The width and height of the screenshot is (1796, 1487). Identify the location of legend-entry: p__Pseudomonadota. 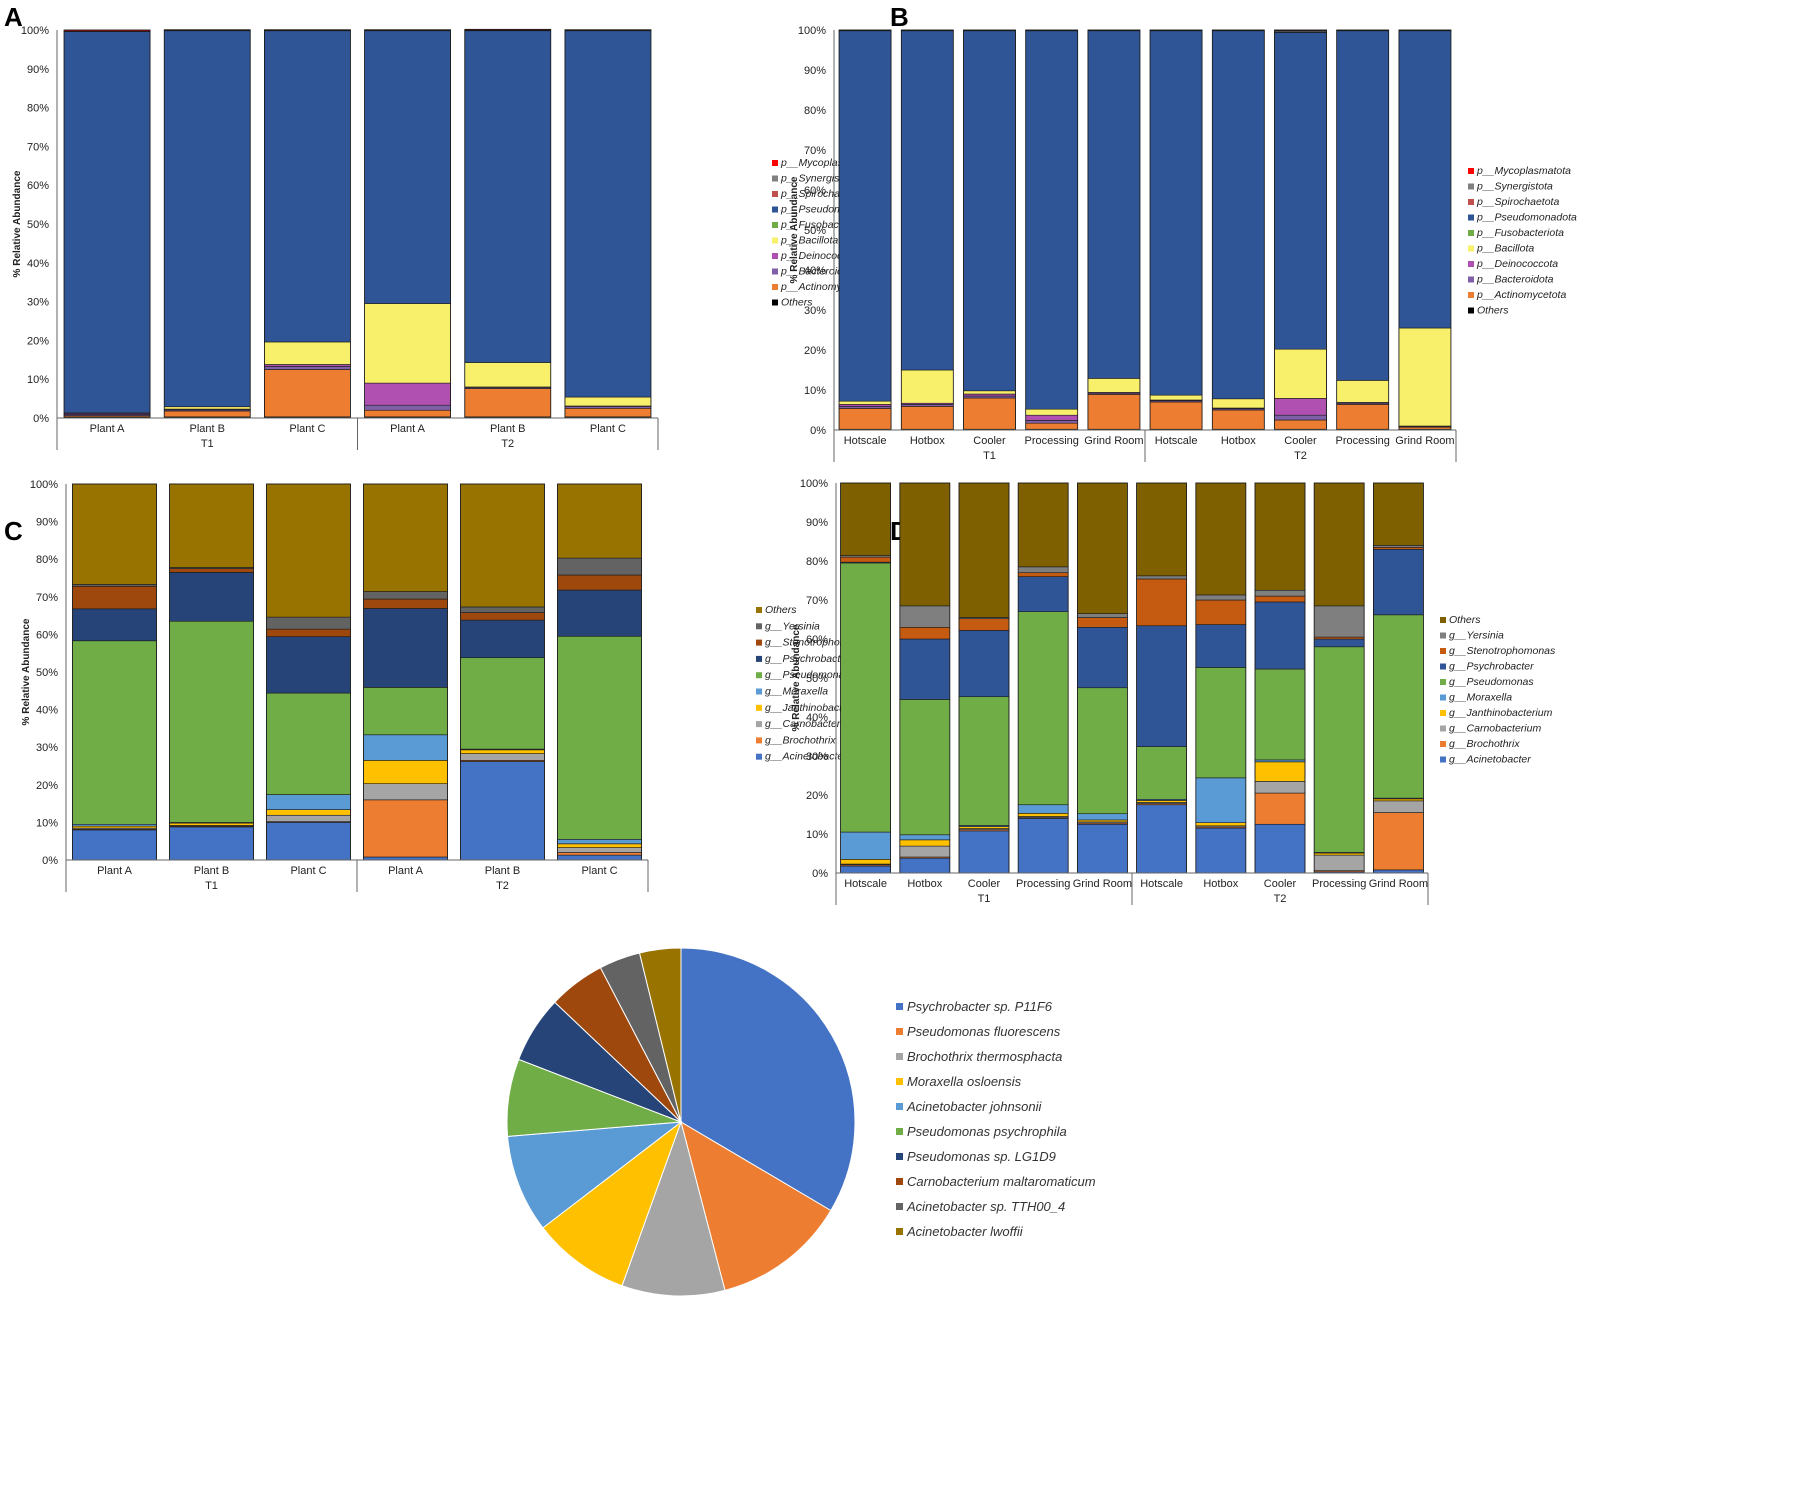
(1526, 218).